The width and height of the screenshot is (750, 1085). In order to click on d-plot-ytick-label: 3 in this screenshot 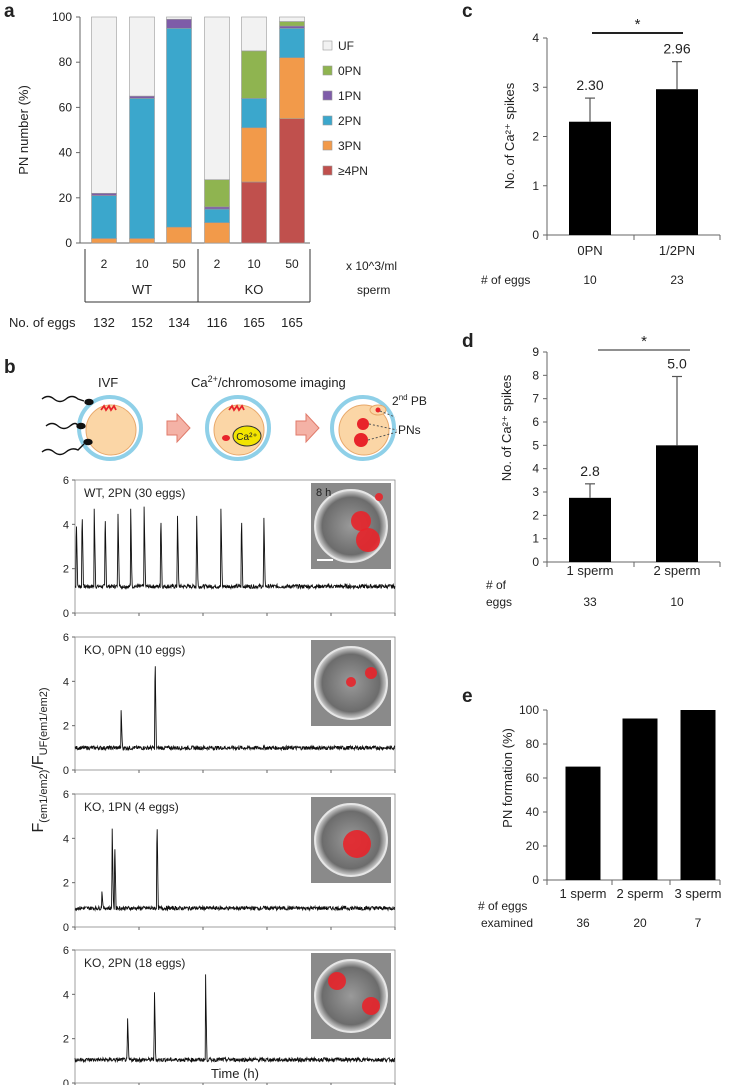, I will do `click(535, 492)`.